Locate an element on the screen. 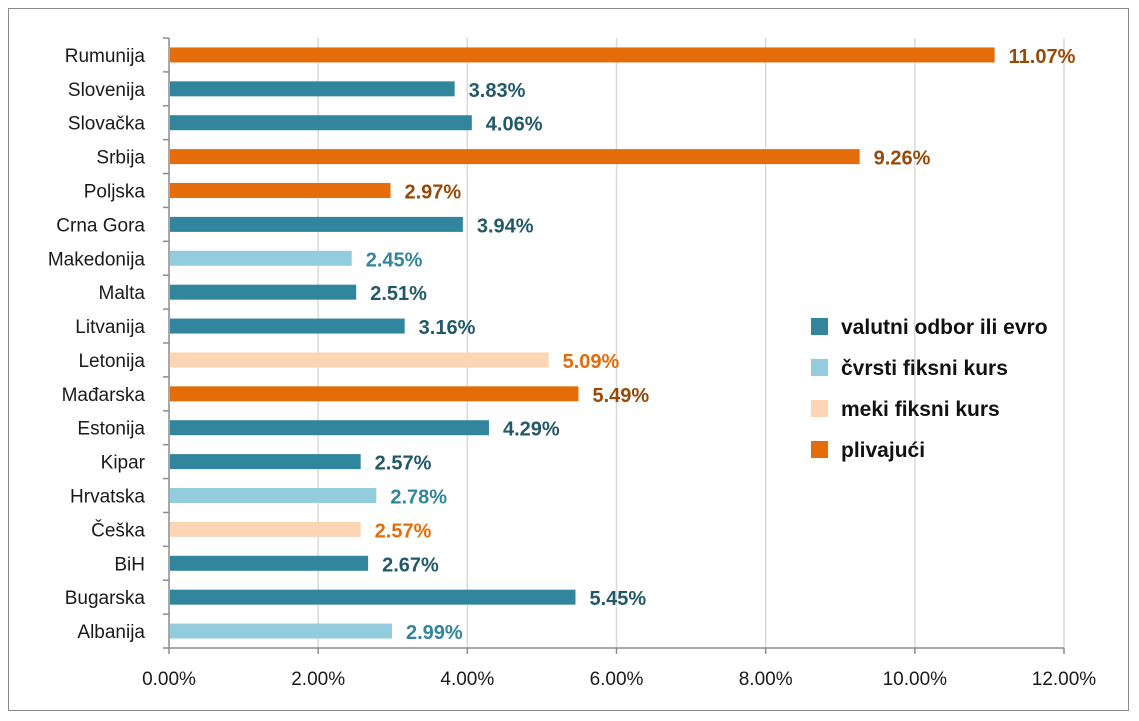  category-label: Slovačka is located at coordinates (107, 124).